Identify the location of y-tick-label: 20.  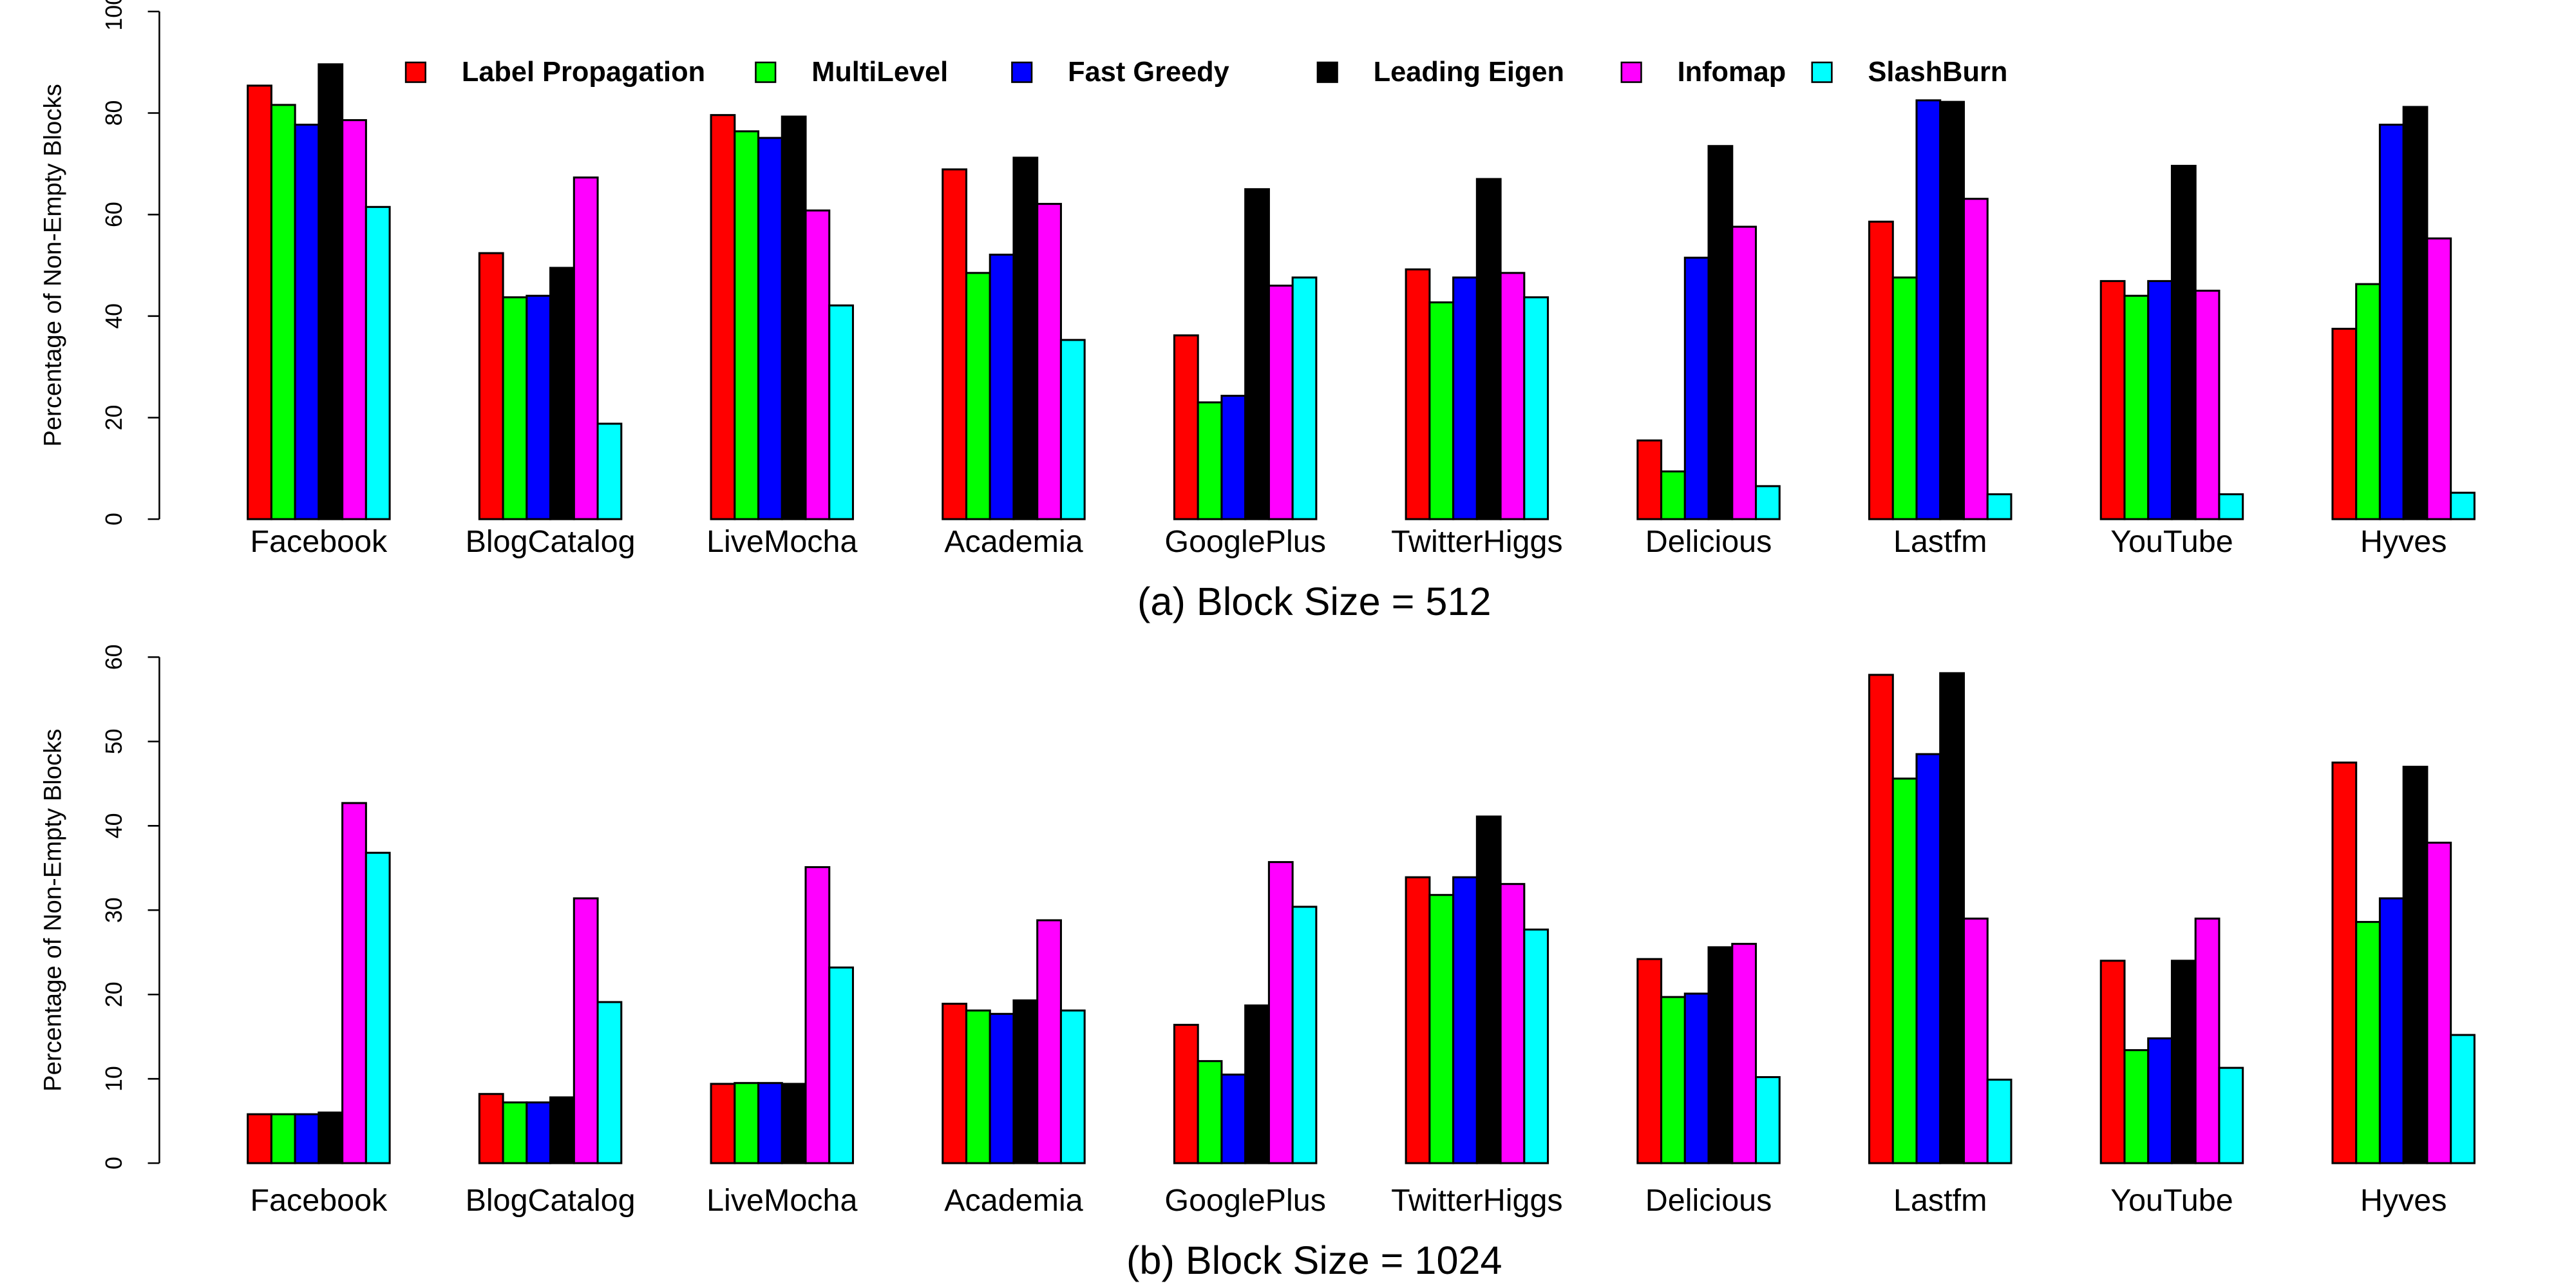
(114, 994).